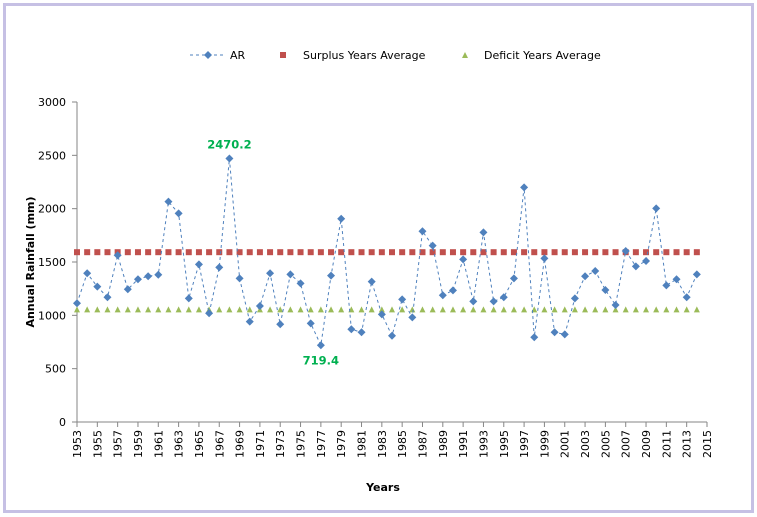  Describe the element at coordinates (158, 444) in the screenshot. I see `x-tick-label: 1961` at that location.